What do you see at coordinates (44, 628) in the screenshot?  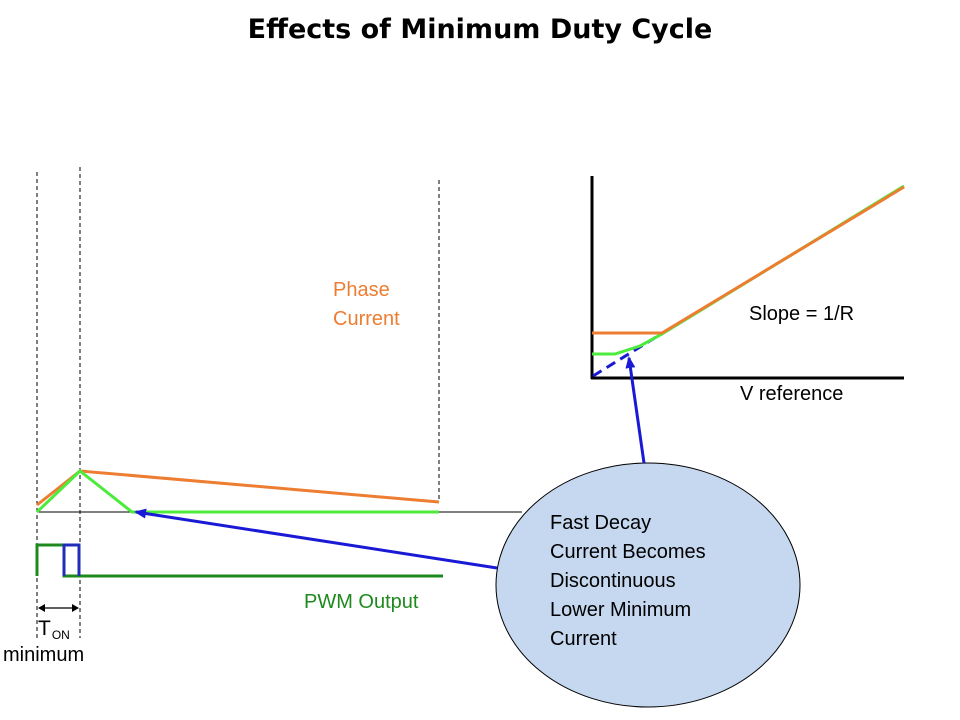 I see `ton-main: T` at bounding box center [44, 628].